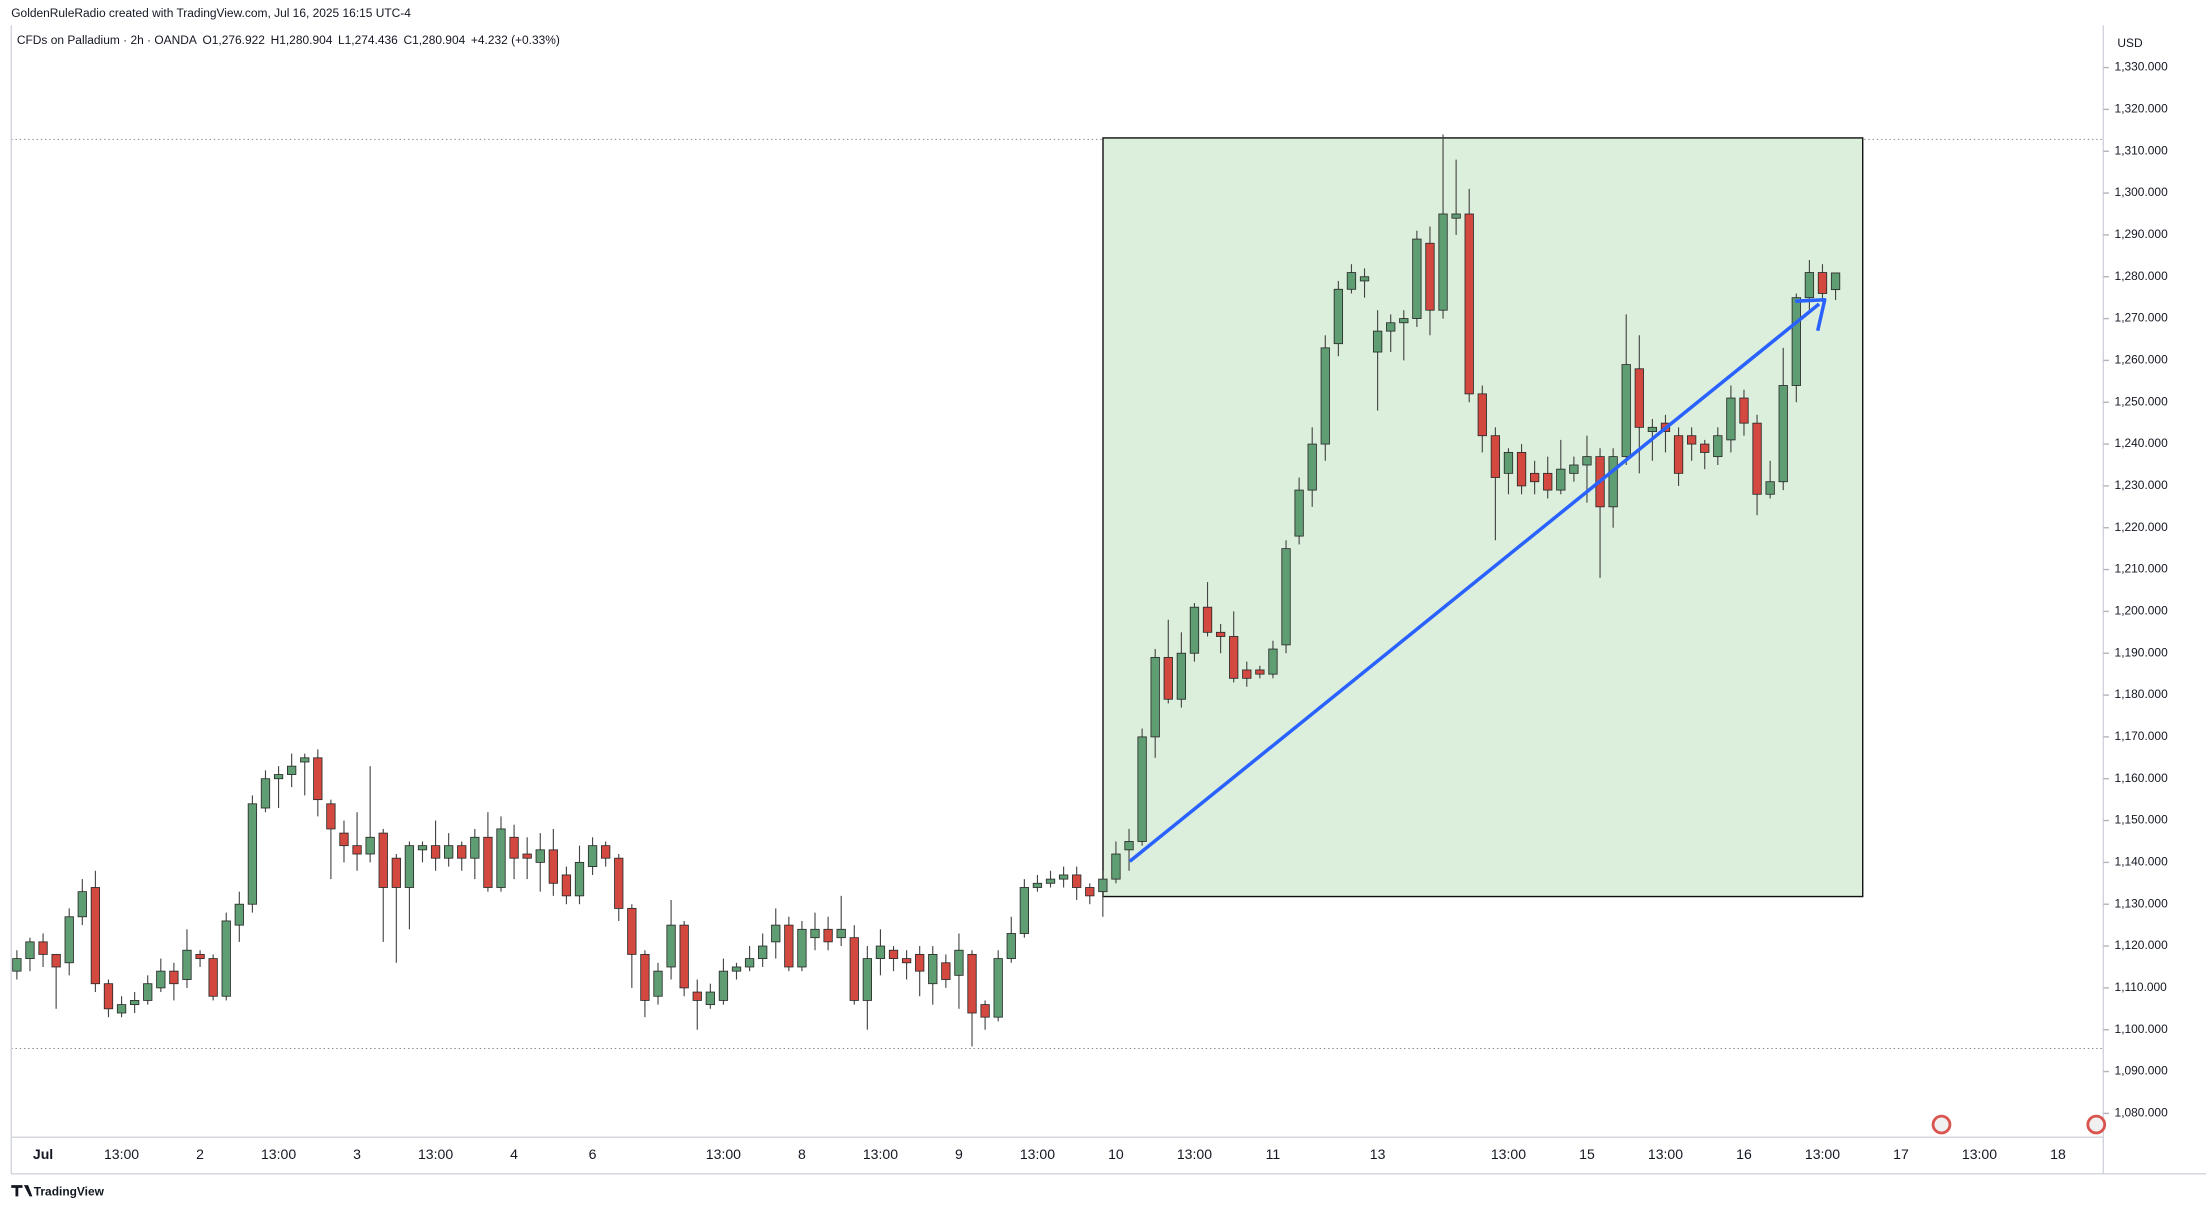 The image size is (2206, 1209). I want to click on ohlc-low: L1,274.436, so click(368, 40).